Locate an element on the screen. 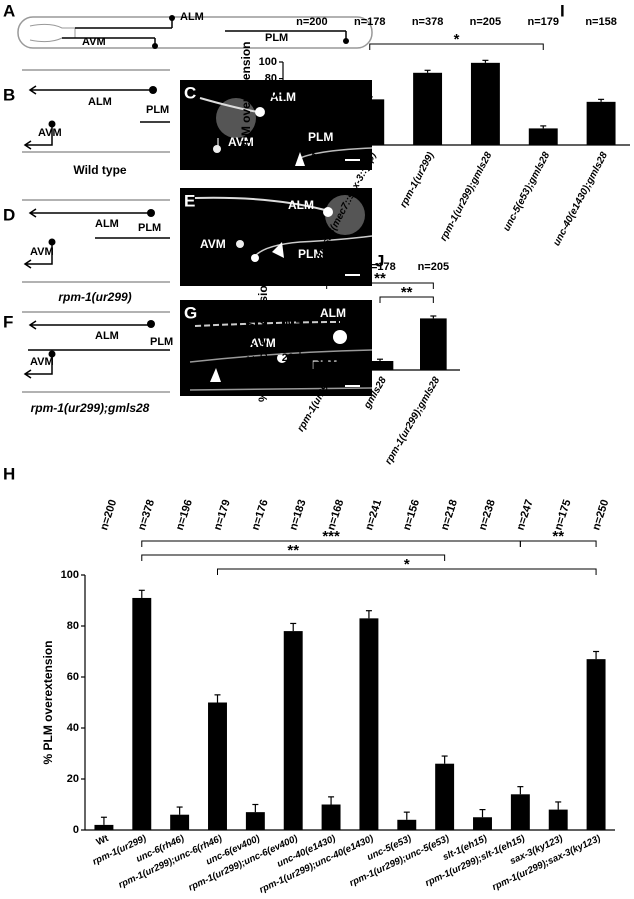  sample-size: n=241 is located at coordinates (373, 515).